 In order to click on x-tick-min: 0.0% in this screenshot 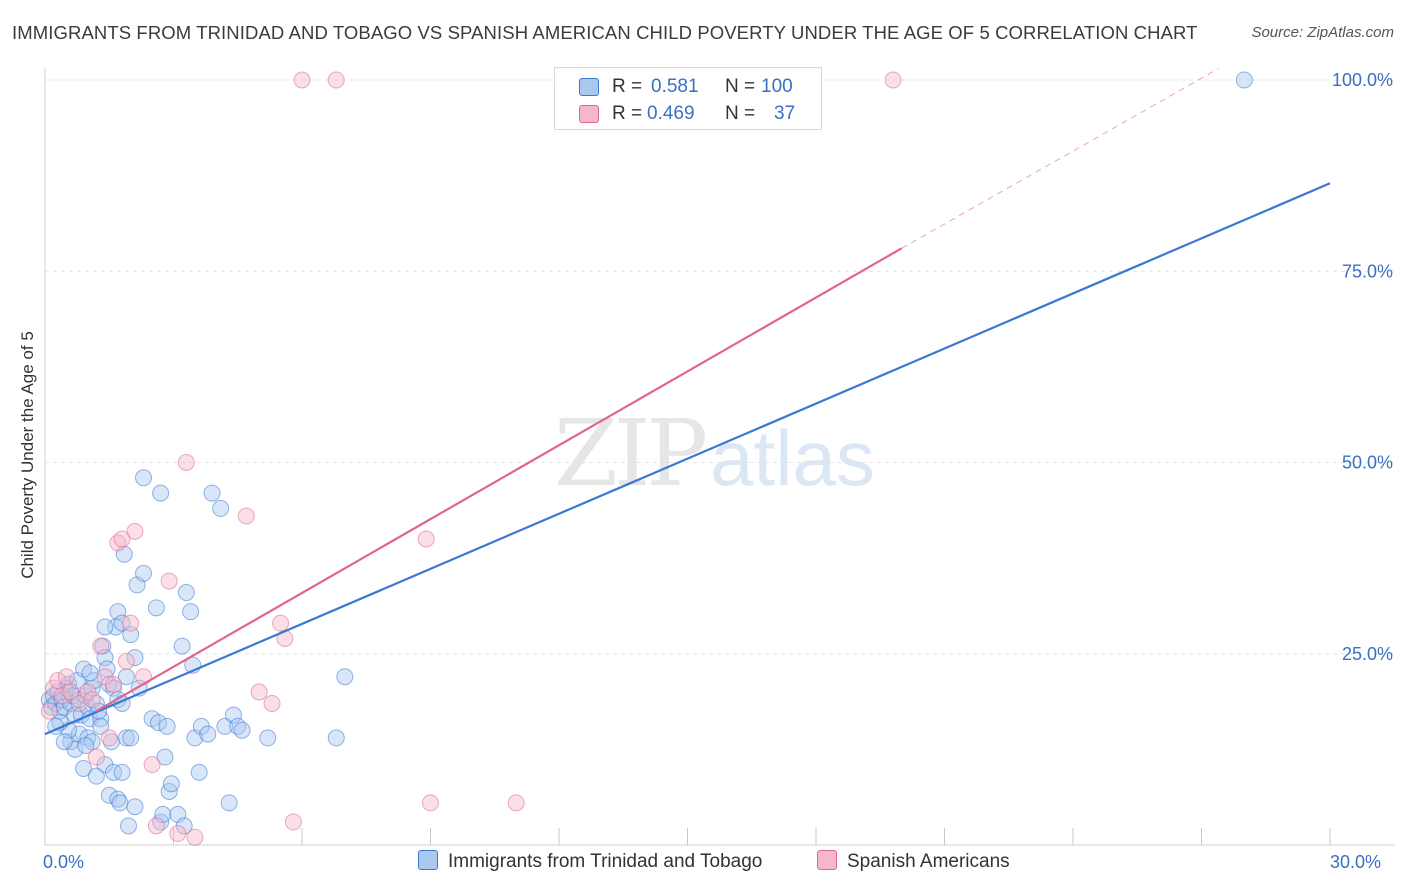, I will do `click(64, 862)`.